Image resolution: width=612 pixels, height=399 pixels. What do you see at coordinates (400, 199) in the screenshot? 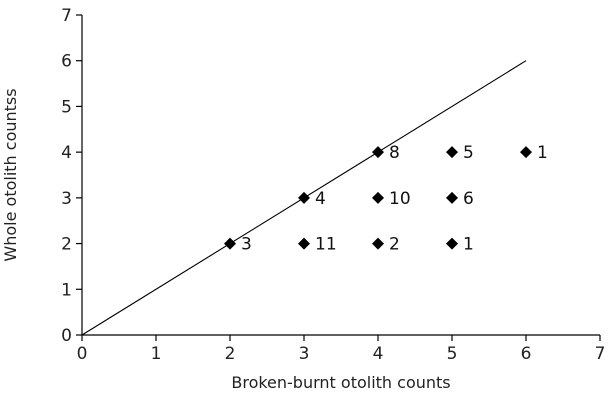
I see `data-point-label: 10` at bounding box center [400, 199].